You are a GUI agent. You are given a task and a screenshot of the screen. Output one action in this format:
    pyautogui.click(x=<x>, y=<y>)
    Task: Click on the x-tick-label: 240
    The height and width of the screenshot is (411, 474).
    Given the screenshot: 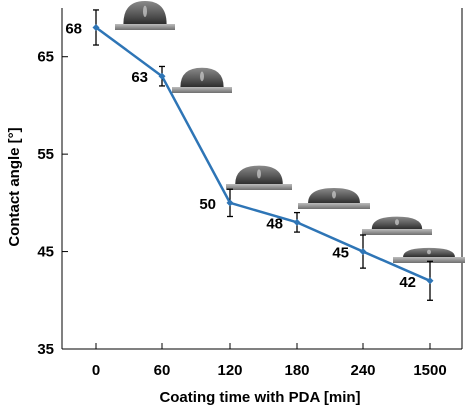 What is the action you would take?
    pyautogui.click(x=362, y=370)
    